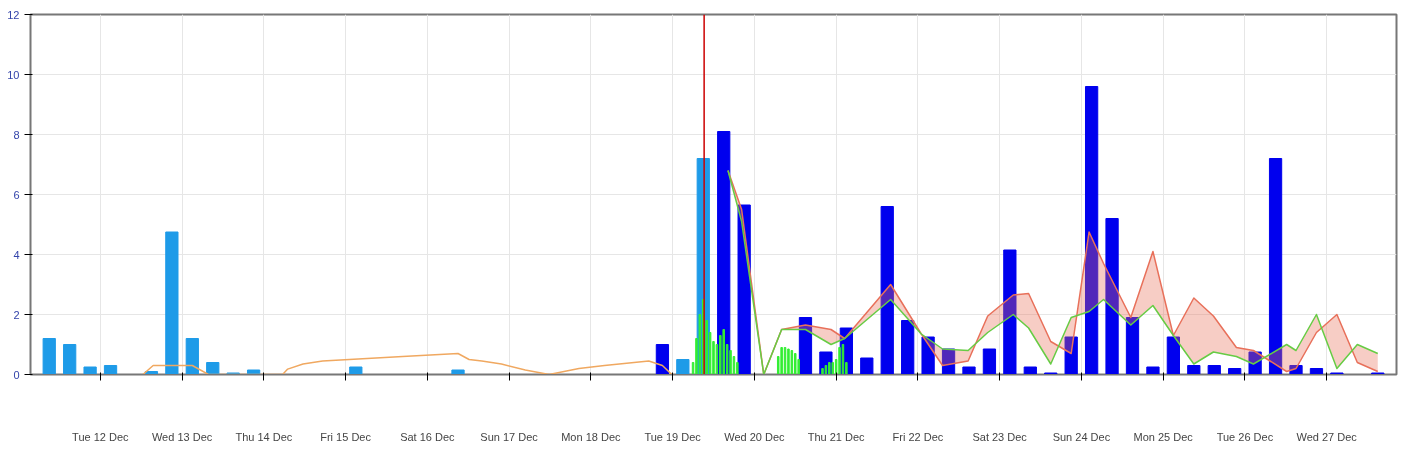 The width and height of the screenshot is (1402, 449). What do you see at coordinates (264, 436) in the screenshot?
I see `x-tick-label: Thu 14 Dec` at bounding box center [264, 436].